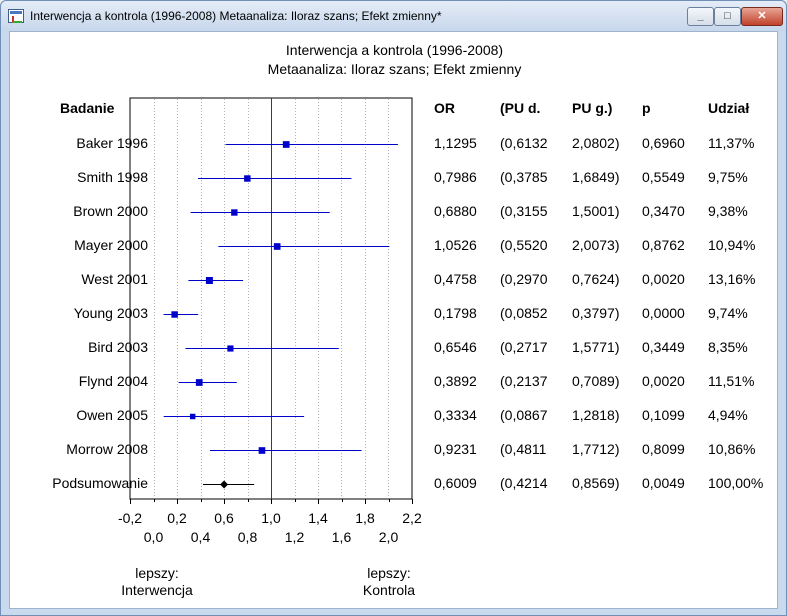 The image size is (787, 616). What do you see at coordinates (728, 415) in the screenshot?
I see `weight-value: 4,94%` at bounding box center [728, 415].